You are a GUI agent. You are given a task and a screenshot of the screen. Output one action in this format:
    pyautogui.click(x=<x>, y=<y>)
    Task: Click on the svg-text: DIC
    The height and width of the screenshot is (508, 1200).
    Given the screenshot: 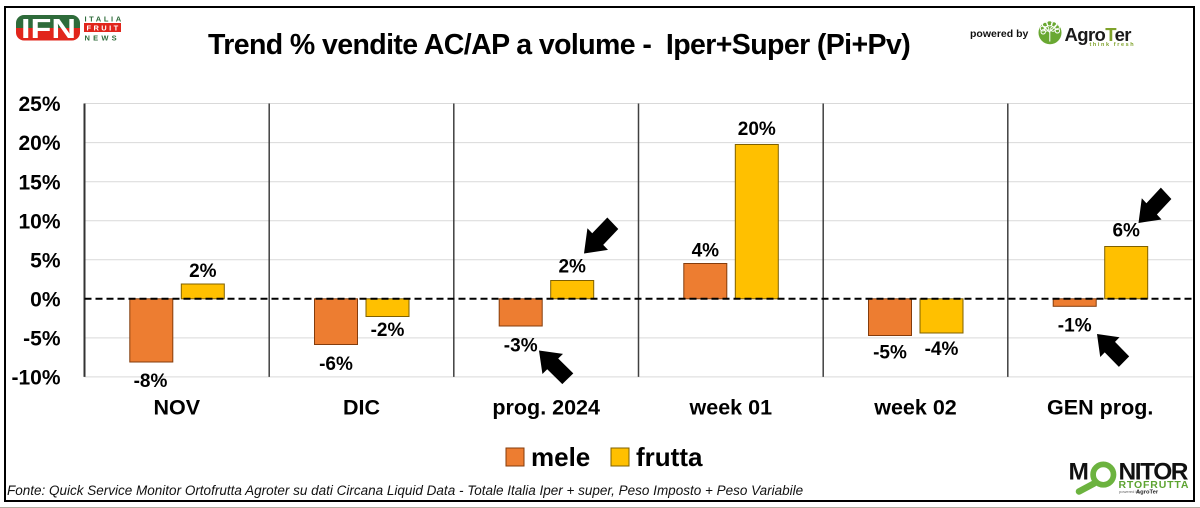 What is the action you would take?
    pyautogui.click(x=361, y=408)
    